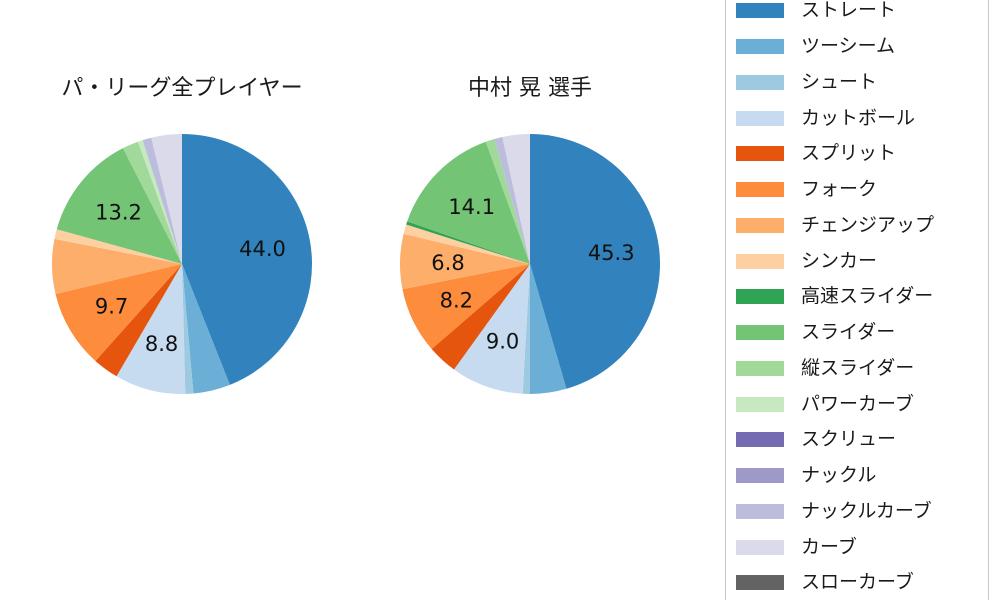 This screenshot has height=600, width=1000. I want to click on legend-item: フォーク, so click(859, 190).